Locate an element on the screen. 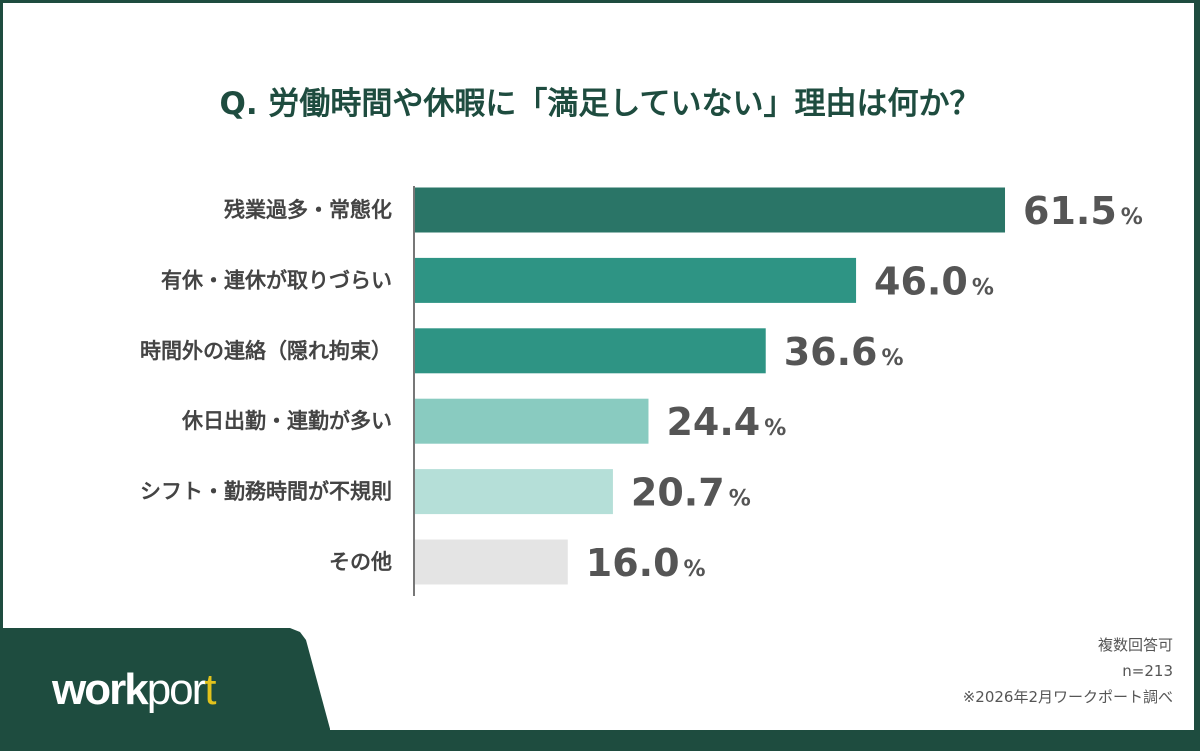  value-label: 36.6 is located at coordinates (831, 352).